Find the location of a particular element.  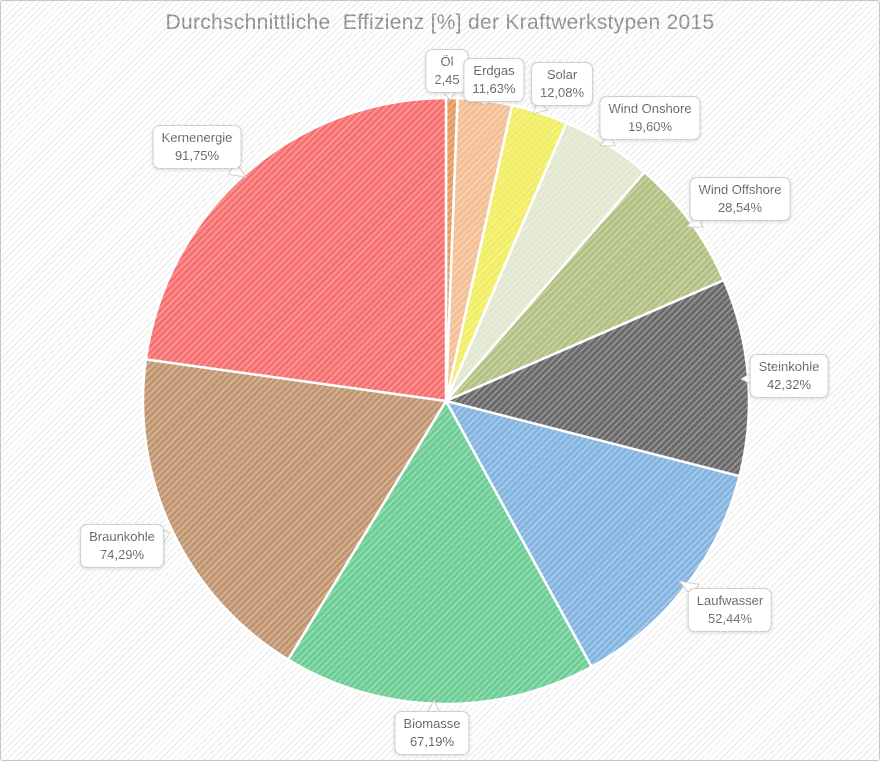

callout-kernenergie: Kernenergie 91,75% is located at coordinates (197, 147).